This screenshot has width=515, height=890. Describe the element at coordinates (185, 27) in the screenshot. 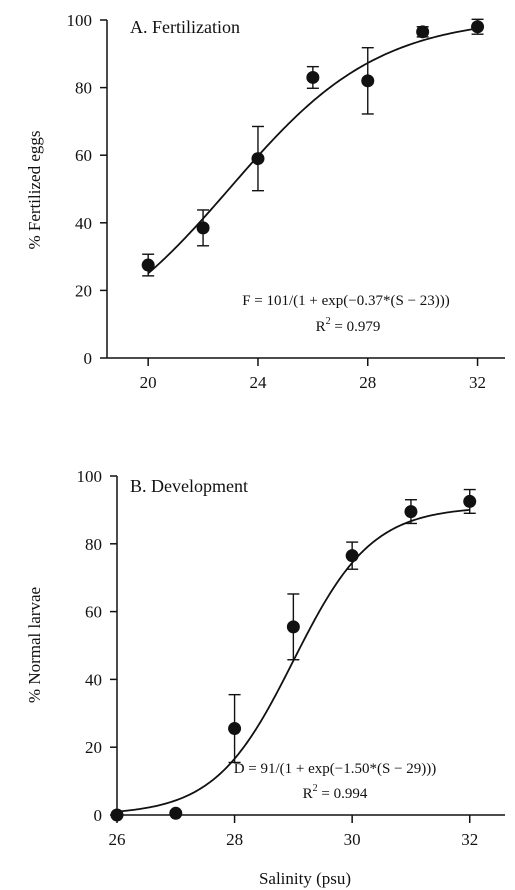

I see `panel-a-title: A. Fertilization` at that location.